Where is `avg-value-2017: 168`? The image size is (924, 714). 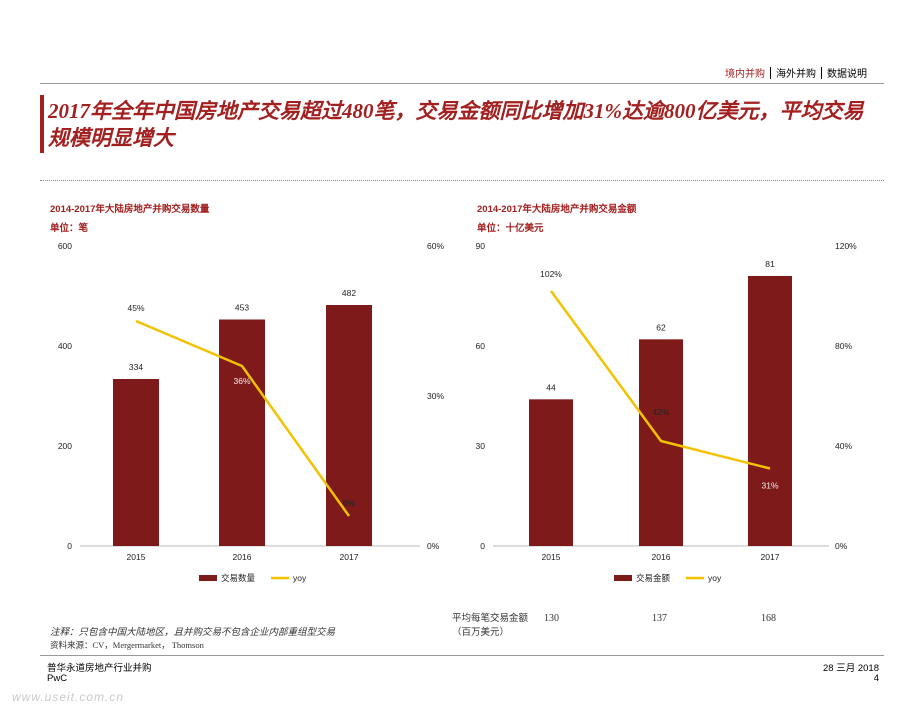 avg-value-2017: 168 is located at coordinates (768, 618).